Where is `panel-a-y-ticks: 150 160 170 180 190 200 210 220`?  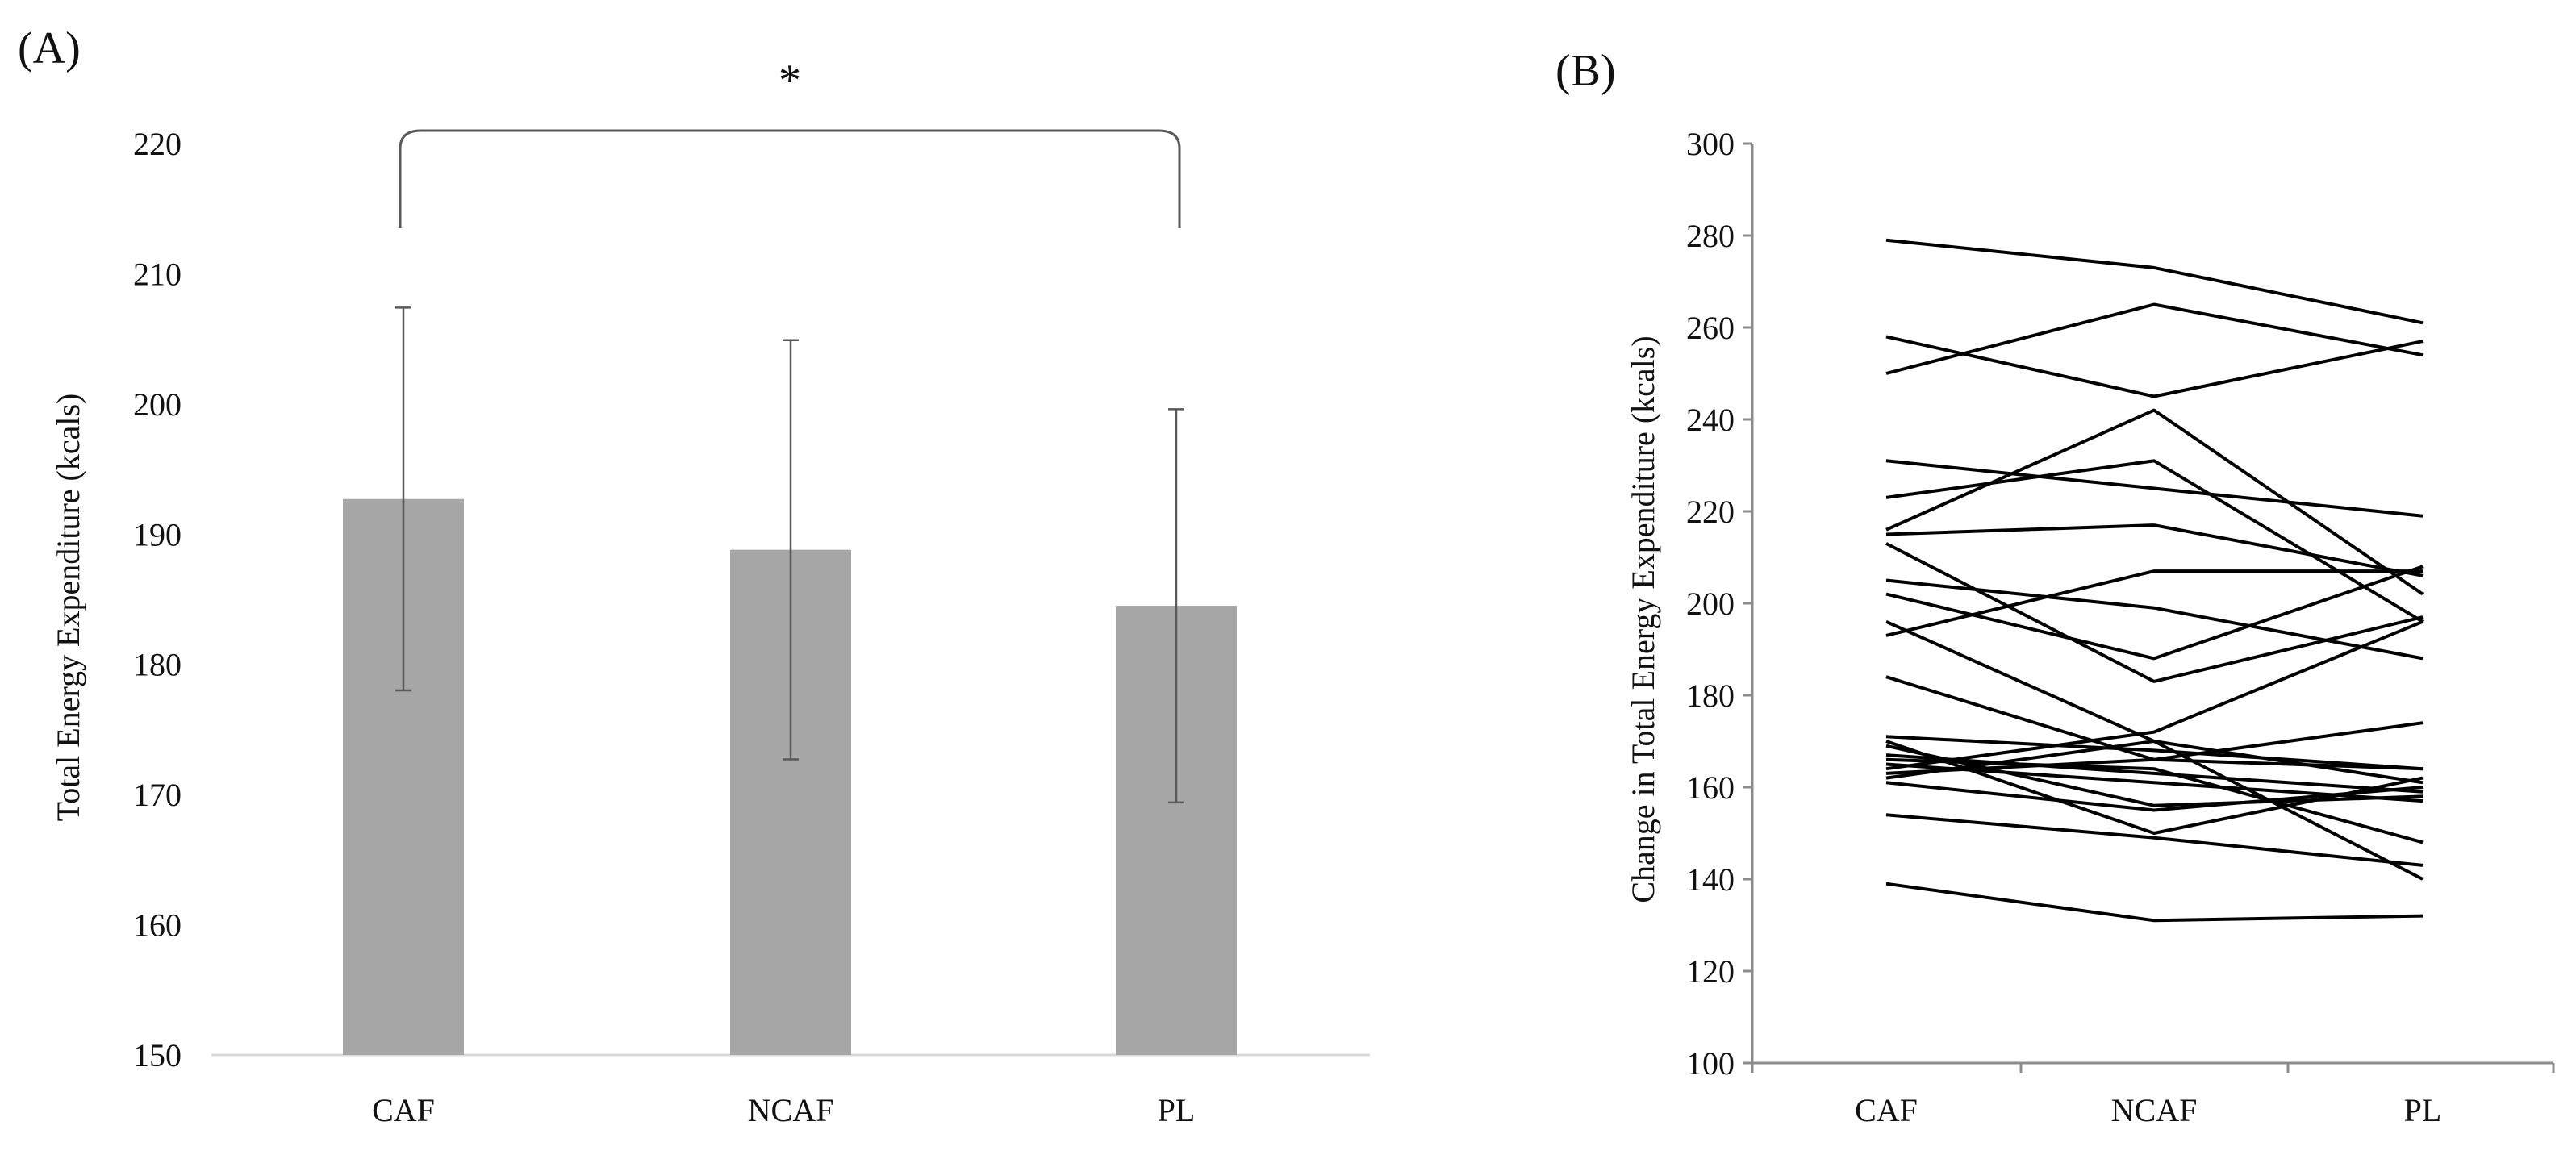 panel-a-y-ticks: 150 160 170 180 190 200 210 220 is located at coordinates (158, 600).